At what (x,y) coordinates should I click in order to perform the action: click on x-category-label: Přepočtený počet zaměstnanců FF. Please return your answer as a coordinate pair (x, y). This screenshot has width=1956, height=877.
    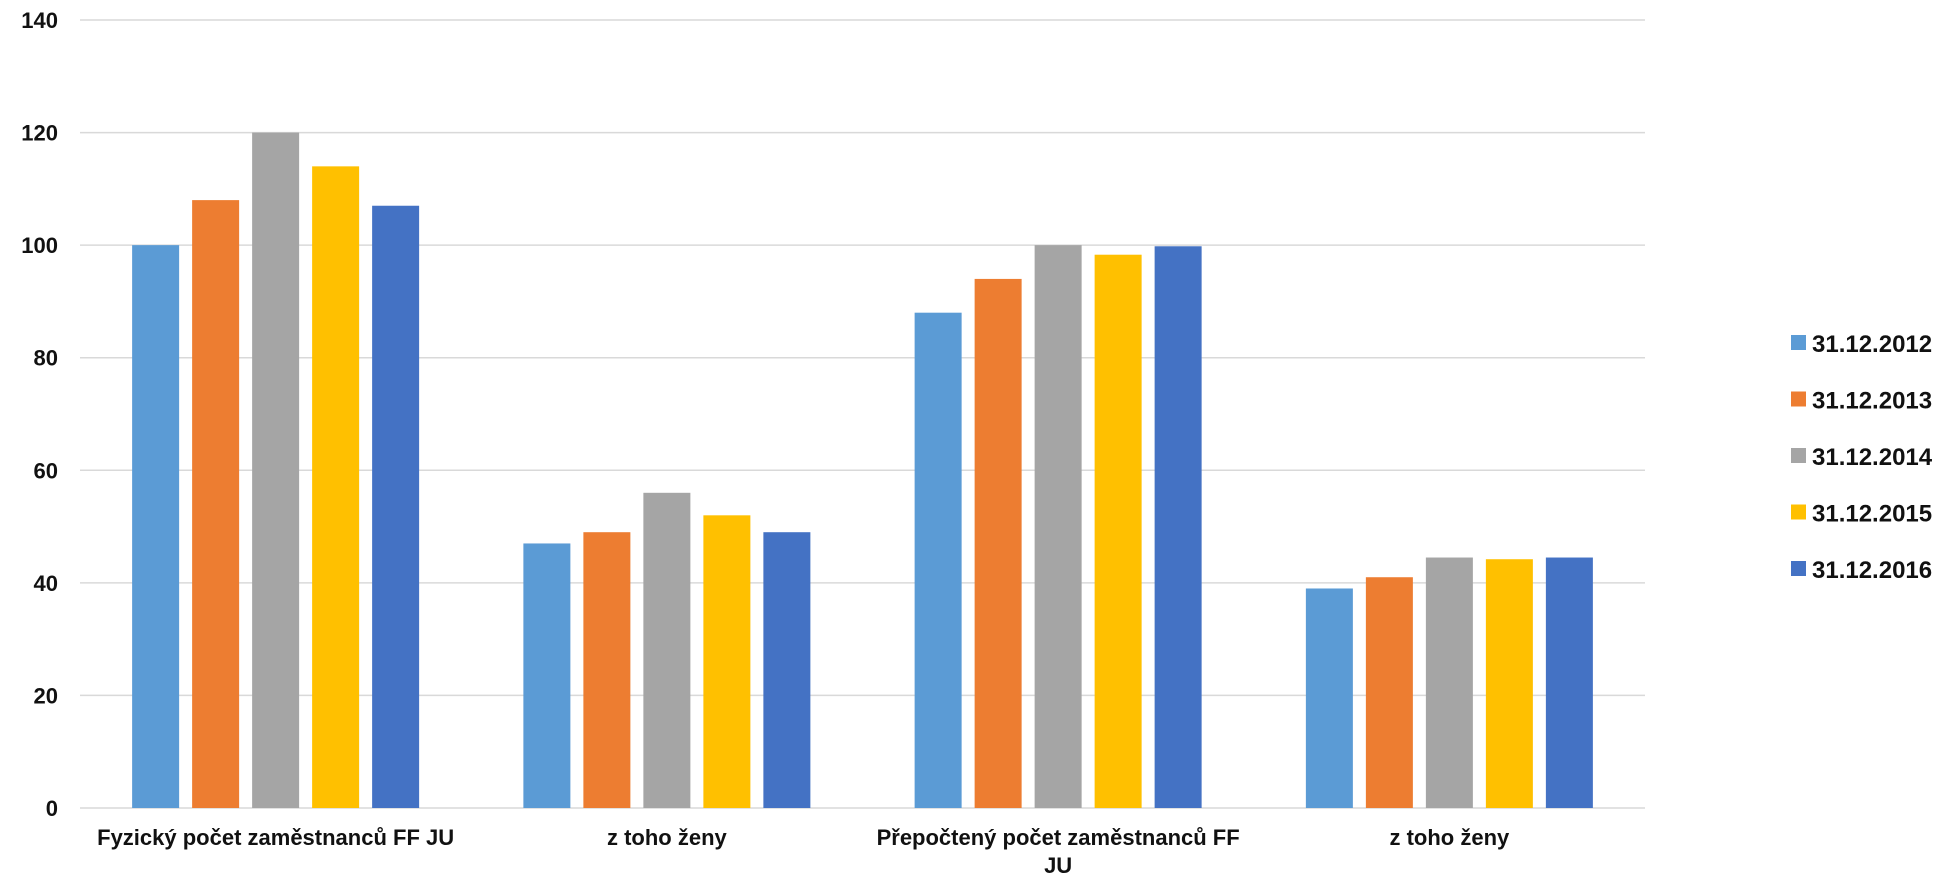
    Looking at the image, I should click on (1058, 837).